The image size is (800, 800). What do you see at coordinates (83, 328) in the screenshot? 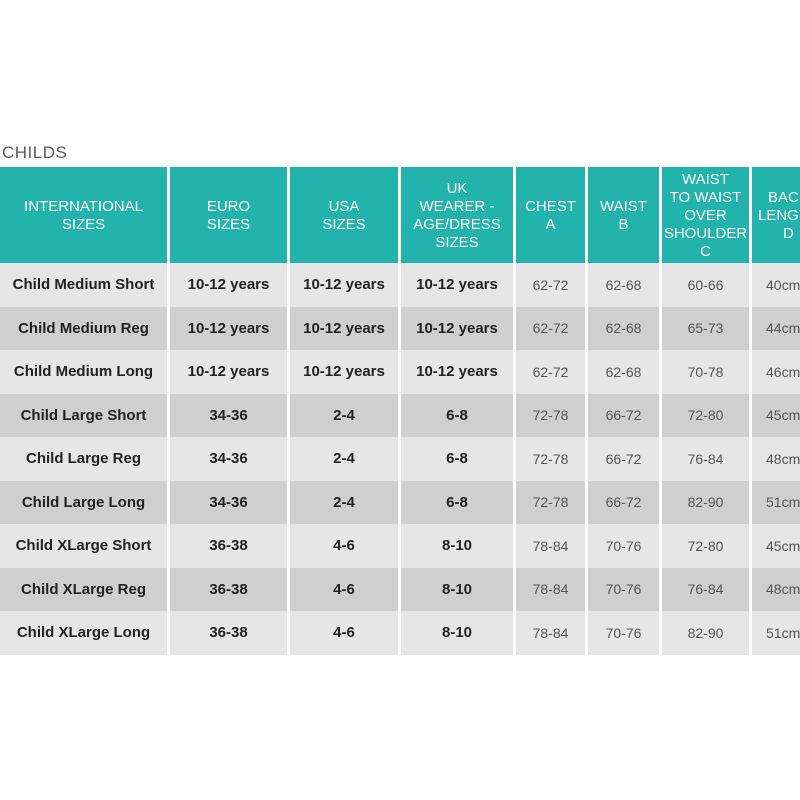
I see `cell-international-sizes: Child Medium Reg` at bounding box center [83, 328].